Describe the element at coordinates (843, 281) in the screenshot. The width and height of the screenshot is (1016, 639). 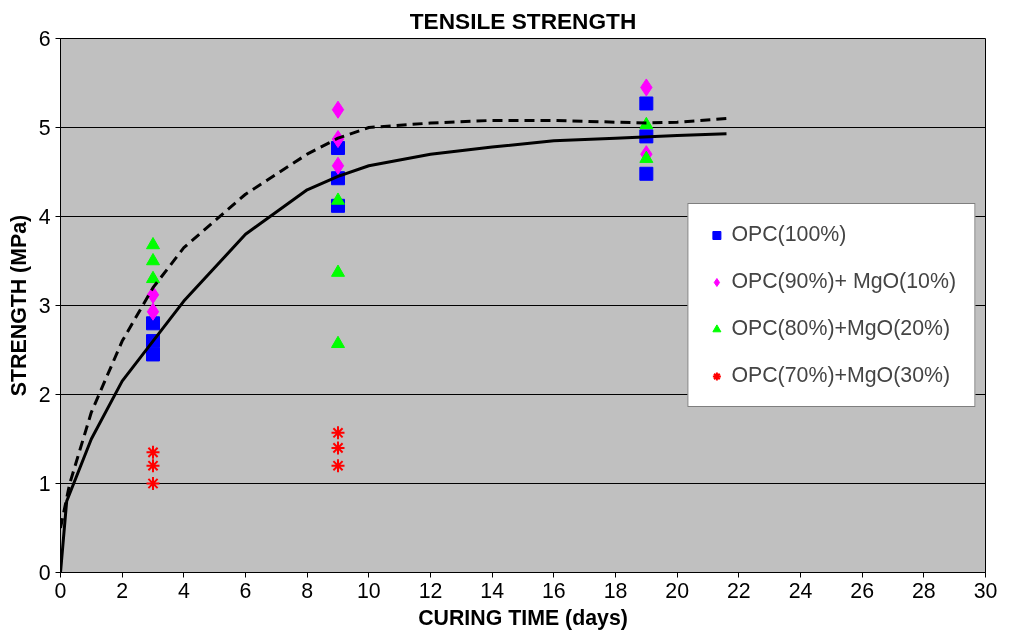
I see `legend-label: OPC(90%)+ MgO(10%)` at that location.